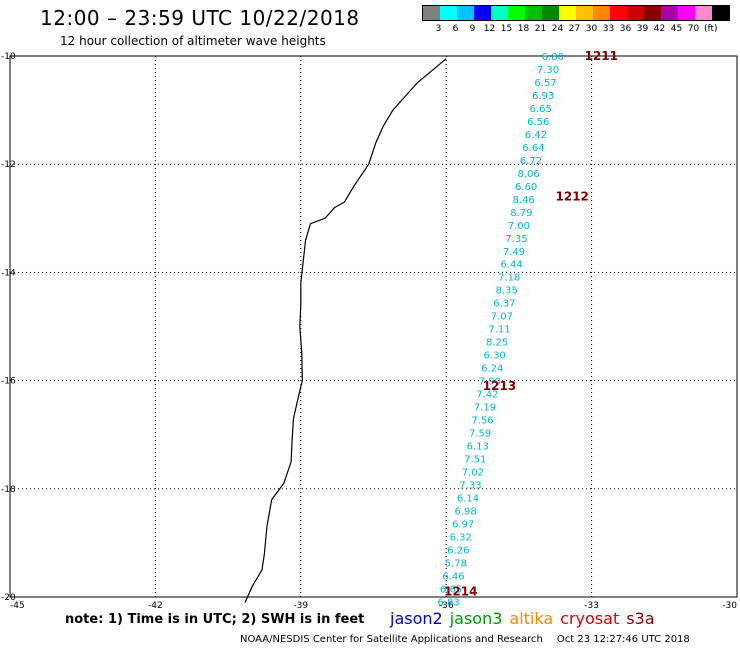 The width and height of the screenshot is (740, 650). I want to click on satellite-label-jason2: jason2, so click(416, 618).